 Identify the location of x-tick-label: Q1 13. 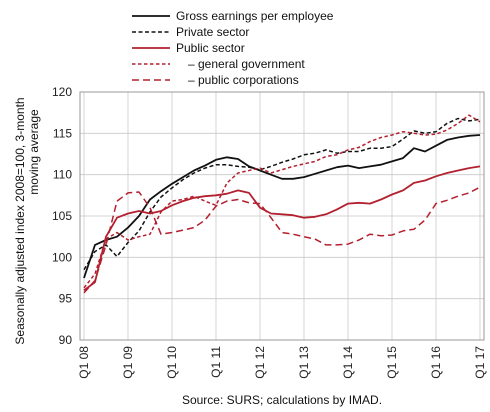
(304, 362).